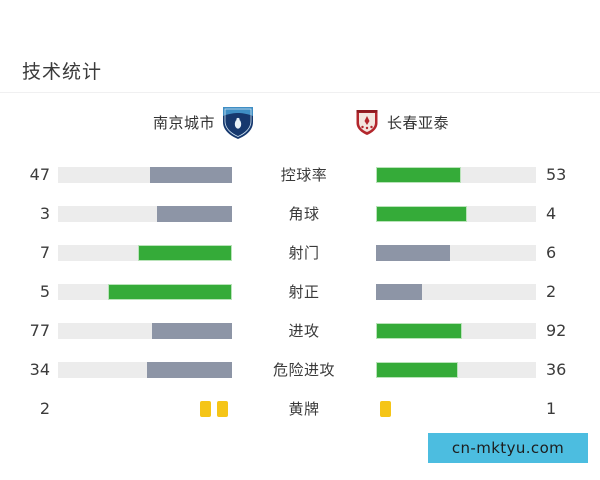 The width and height of the screenshot is (600, 480). Describe the element at coordinates (551, 213) in the screenshot. I see `stat-away-value: 4` at that location.